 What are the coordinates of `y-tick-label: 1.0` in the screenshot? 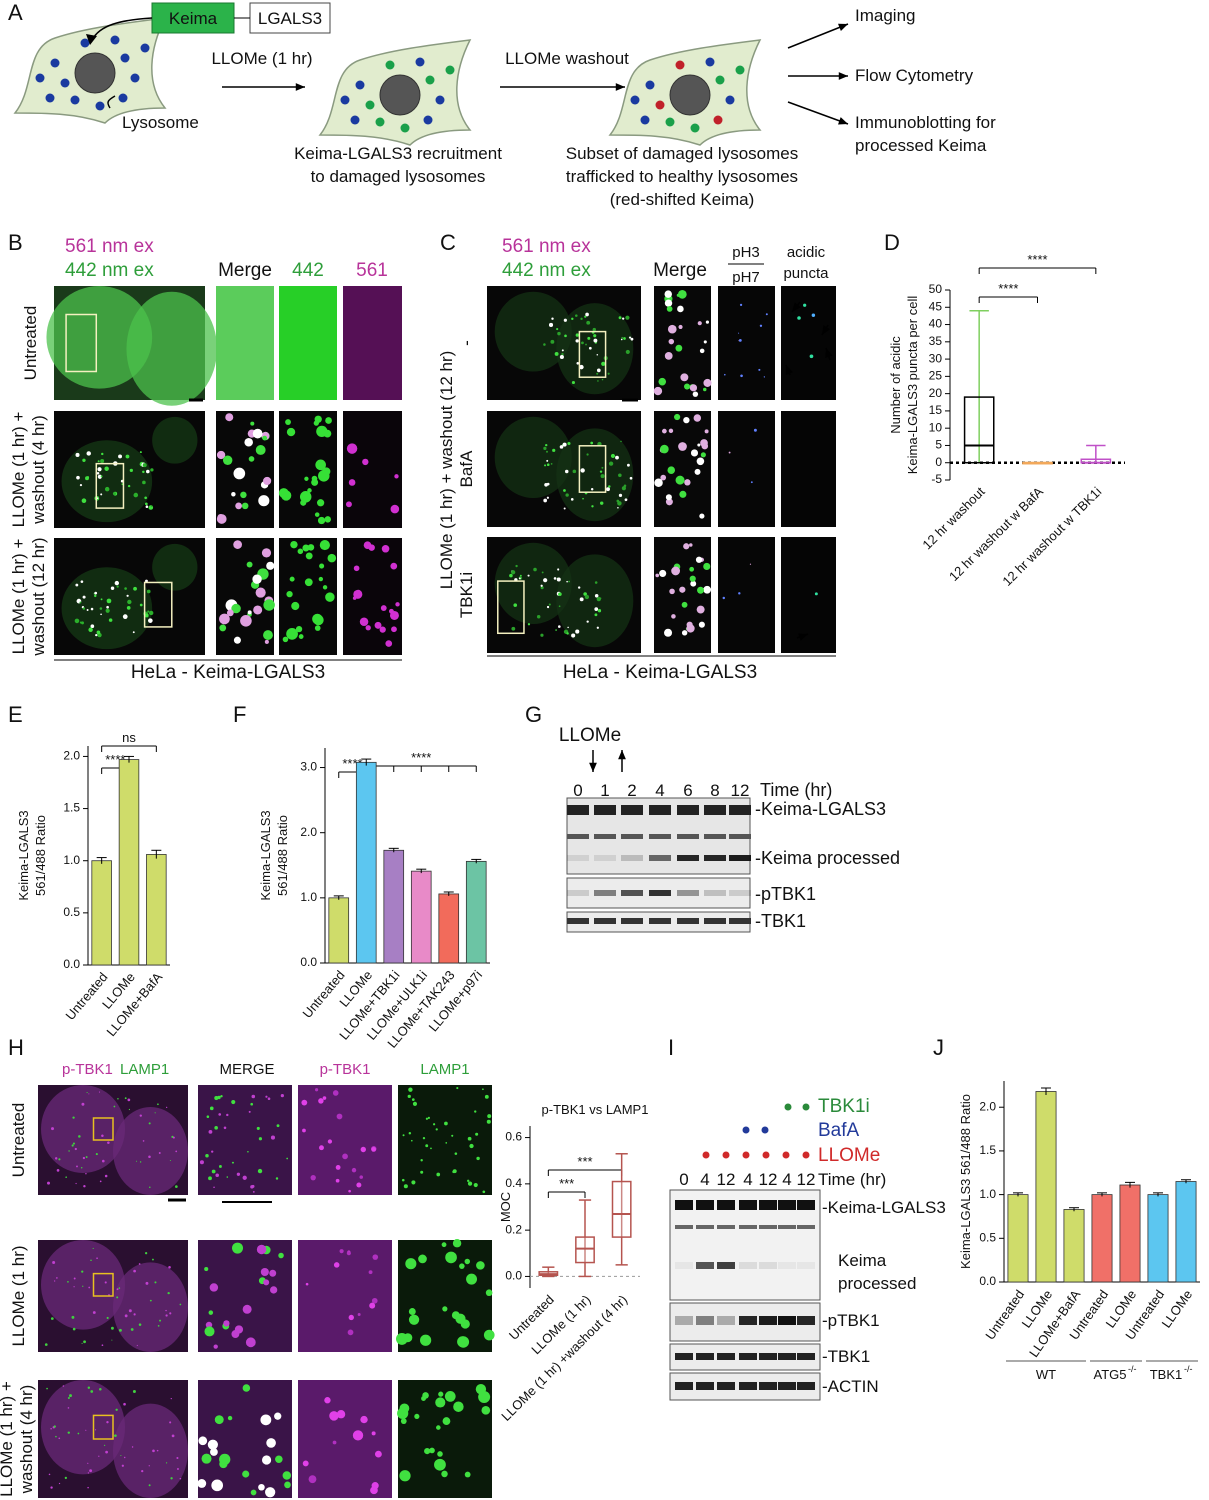 It's located at (308, 897).